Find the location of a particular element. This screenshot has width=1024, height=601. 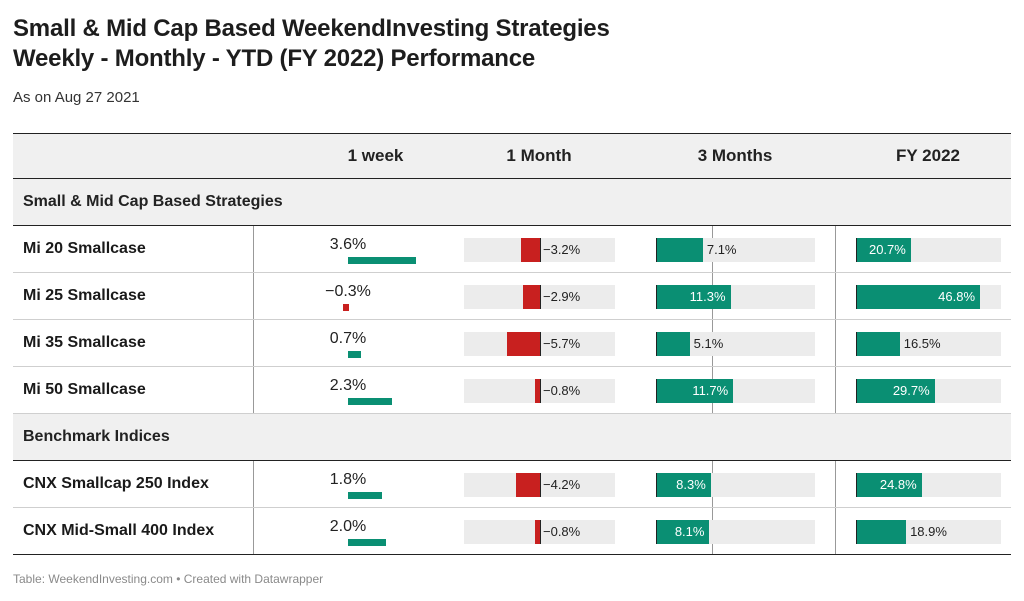

col-header-1-week: 1 week is located at coordinates (375, 155).